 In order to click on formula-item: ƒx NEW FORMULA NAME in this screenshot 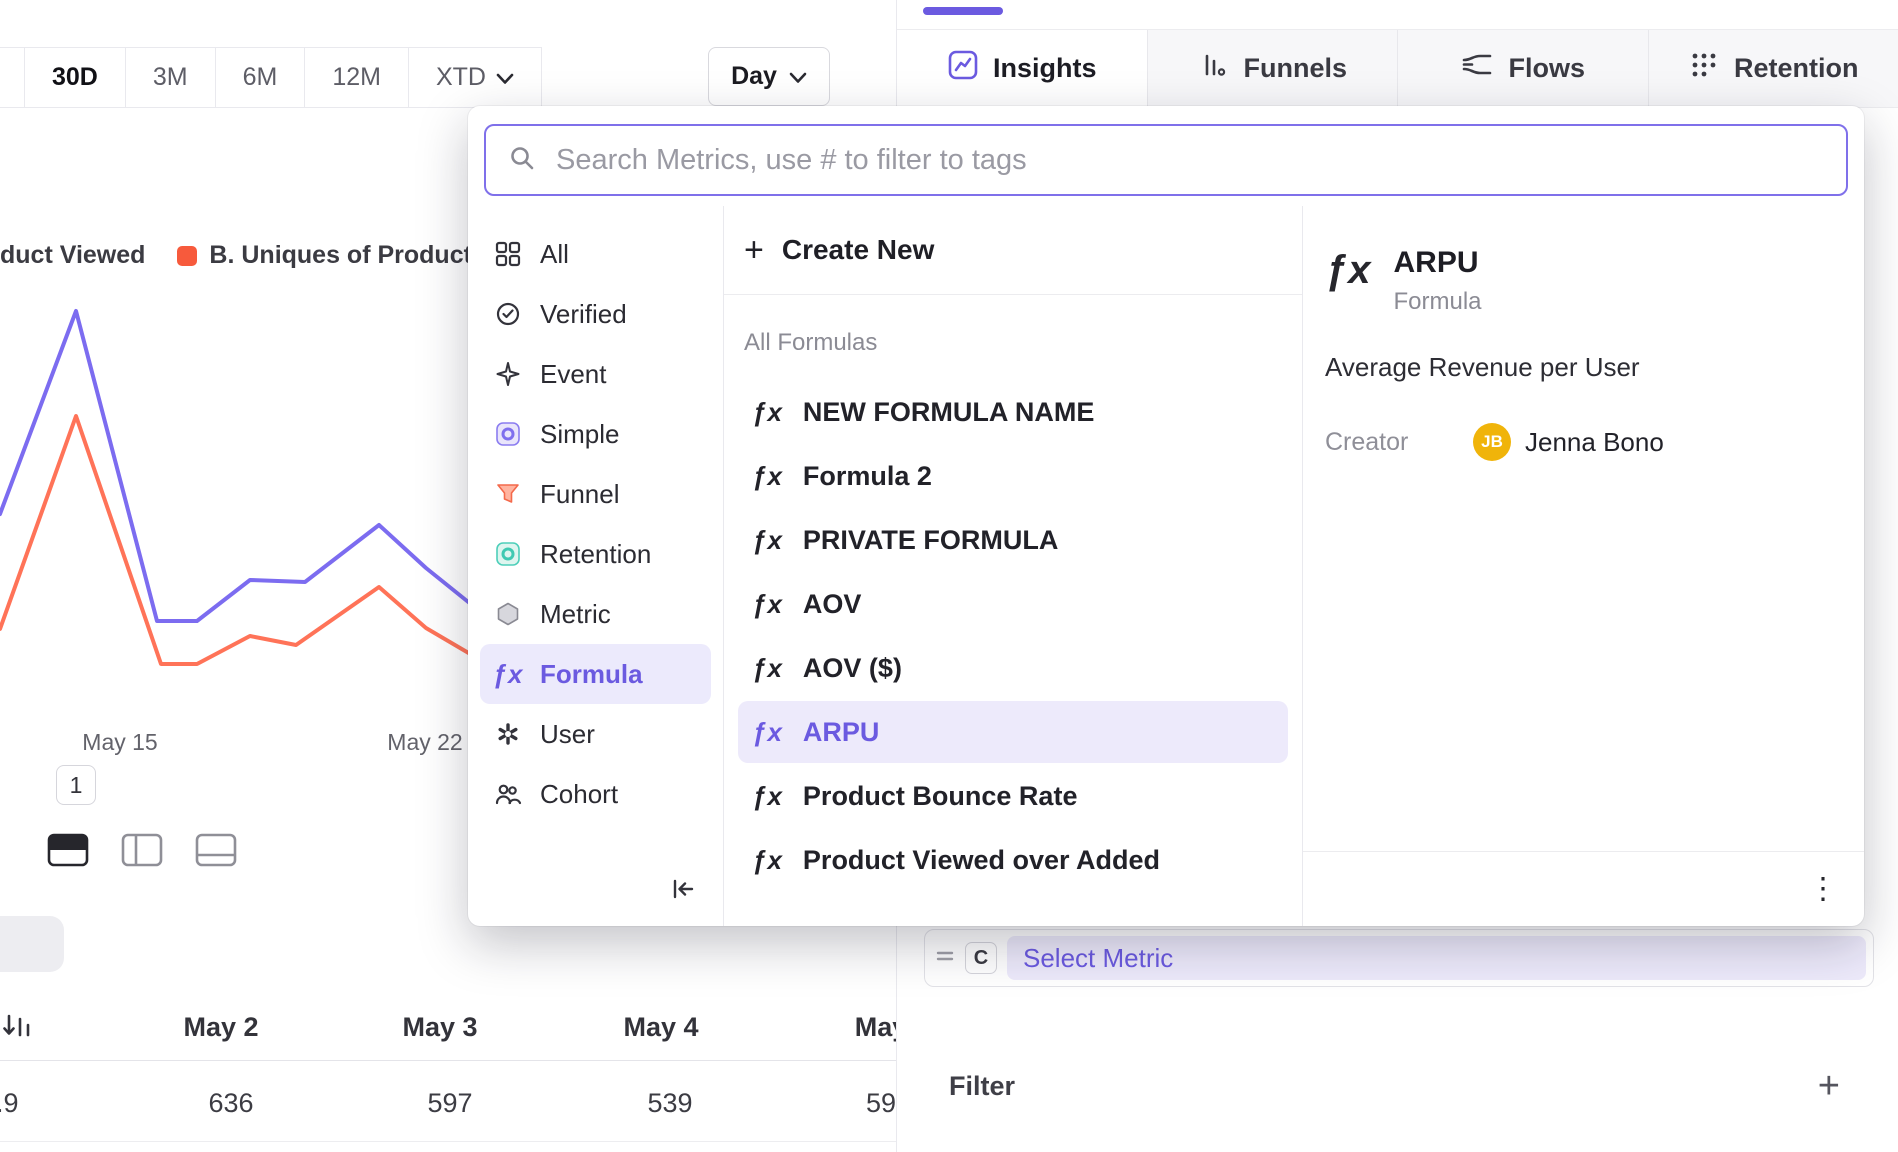, I will do `click(923, 411)`.